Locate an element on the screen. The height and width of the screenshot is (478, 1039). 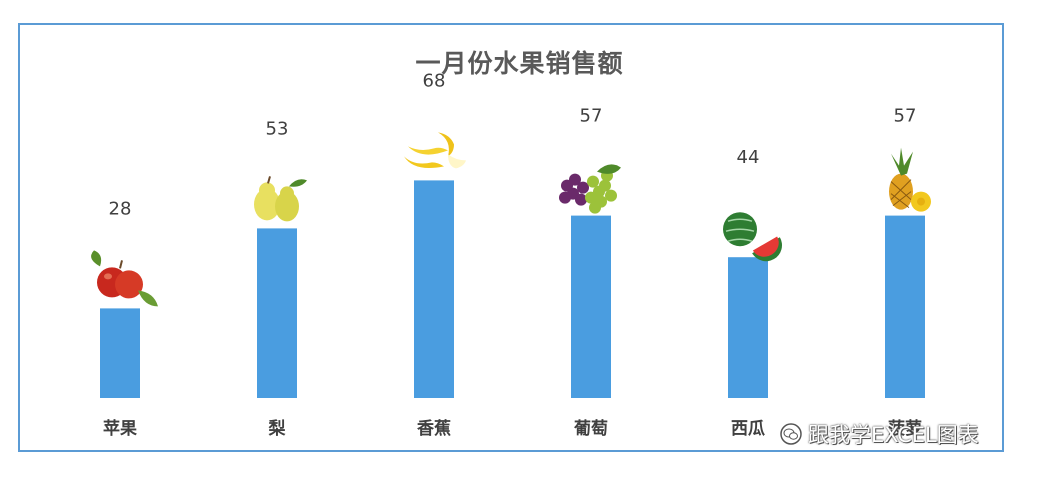
watermark-text: 跟我学EXCEL图表 is located at coordinates (893, 435).